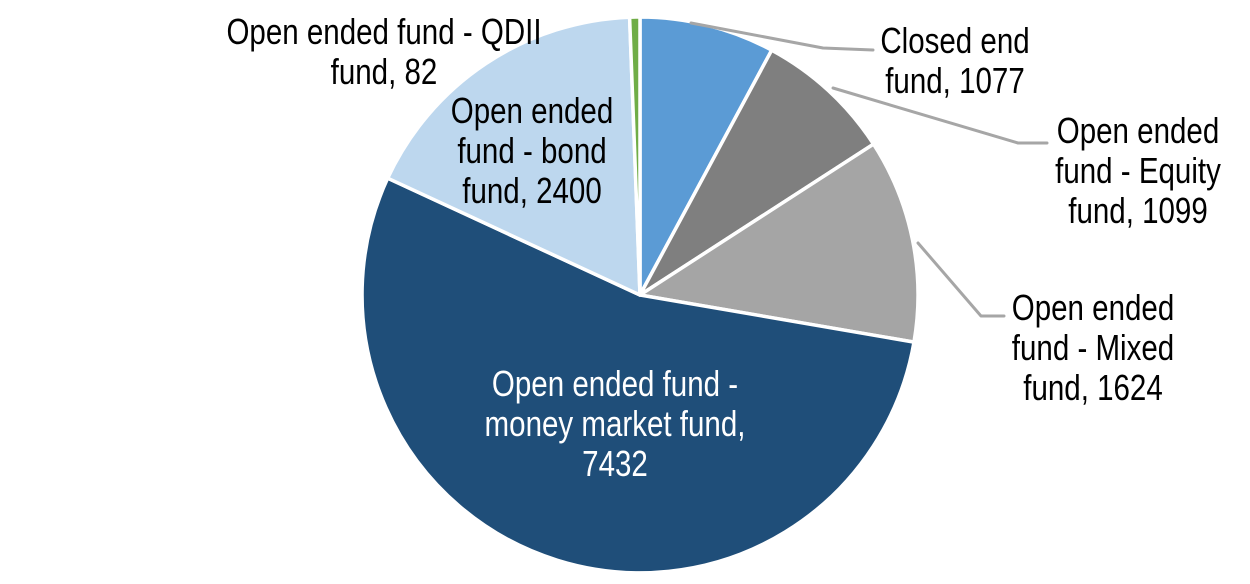 The image size is (1250, 584). What do you see at coordinates (782, 36) in the screenshot?
I see `leader-line-closed-end-fund` at bounding box center [782, 36].